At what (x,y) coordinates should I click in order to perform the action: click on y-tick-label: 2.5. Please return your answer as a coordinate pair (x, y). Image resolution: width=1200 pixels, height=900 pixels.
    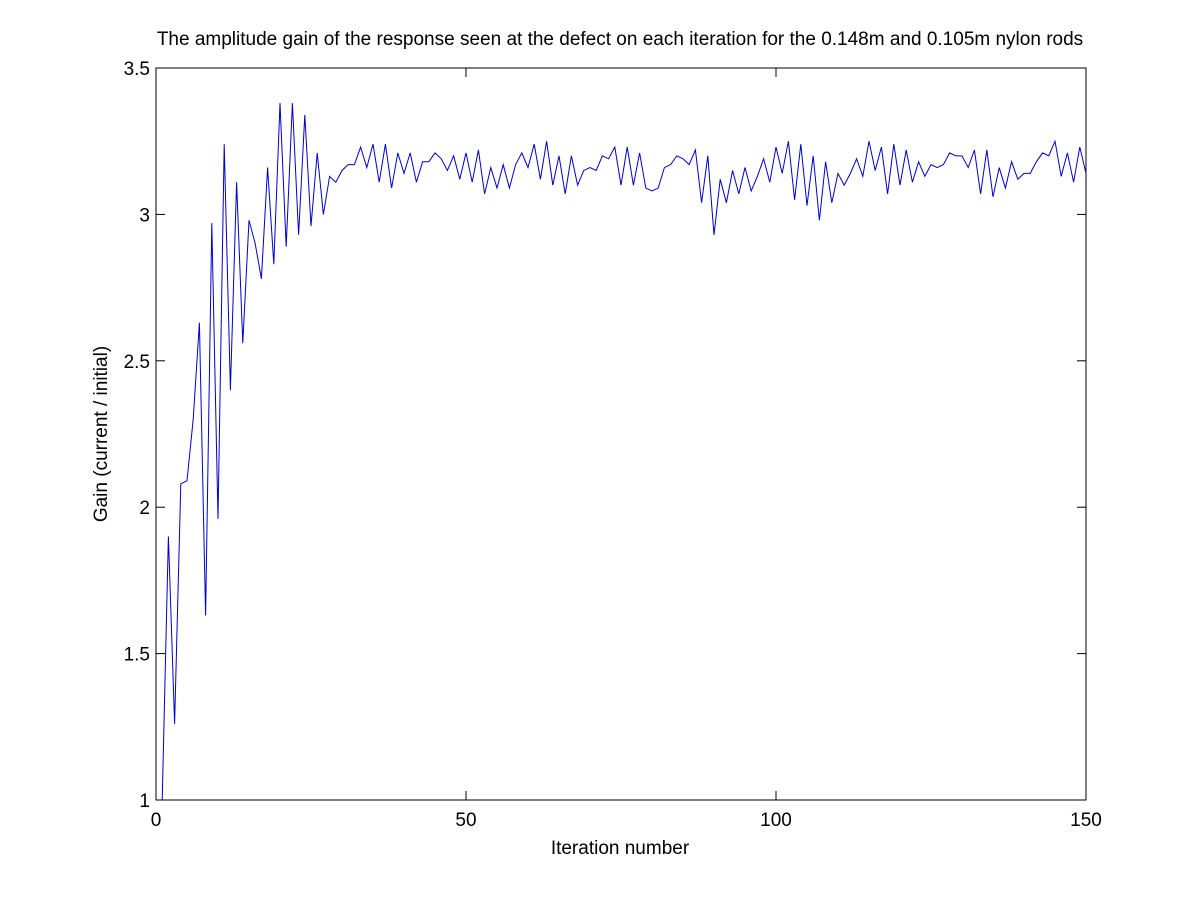
    Looking at the image, I should click on (137, 362).